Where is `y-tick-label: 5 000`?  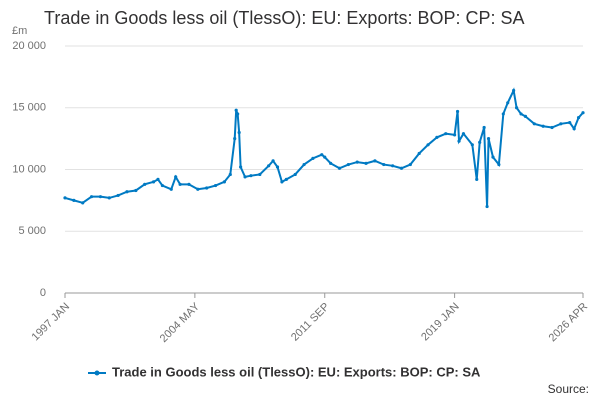
y-tick-label: 5 000 is located at coordinates (32, 231).